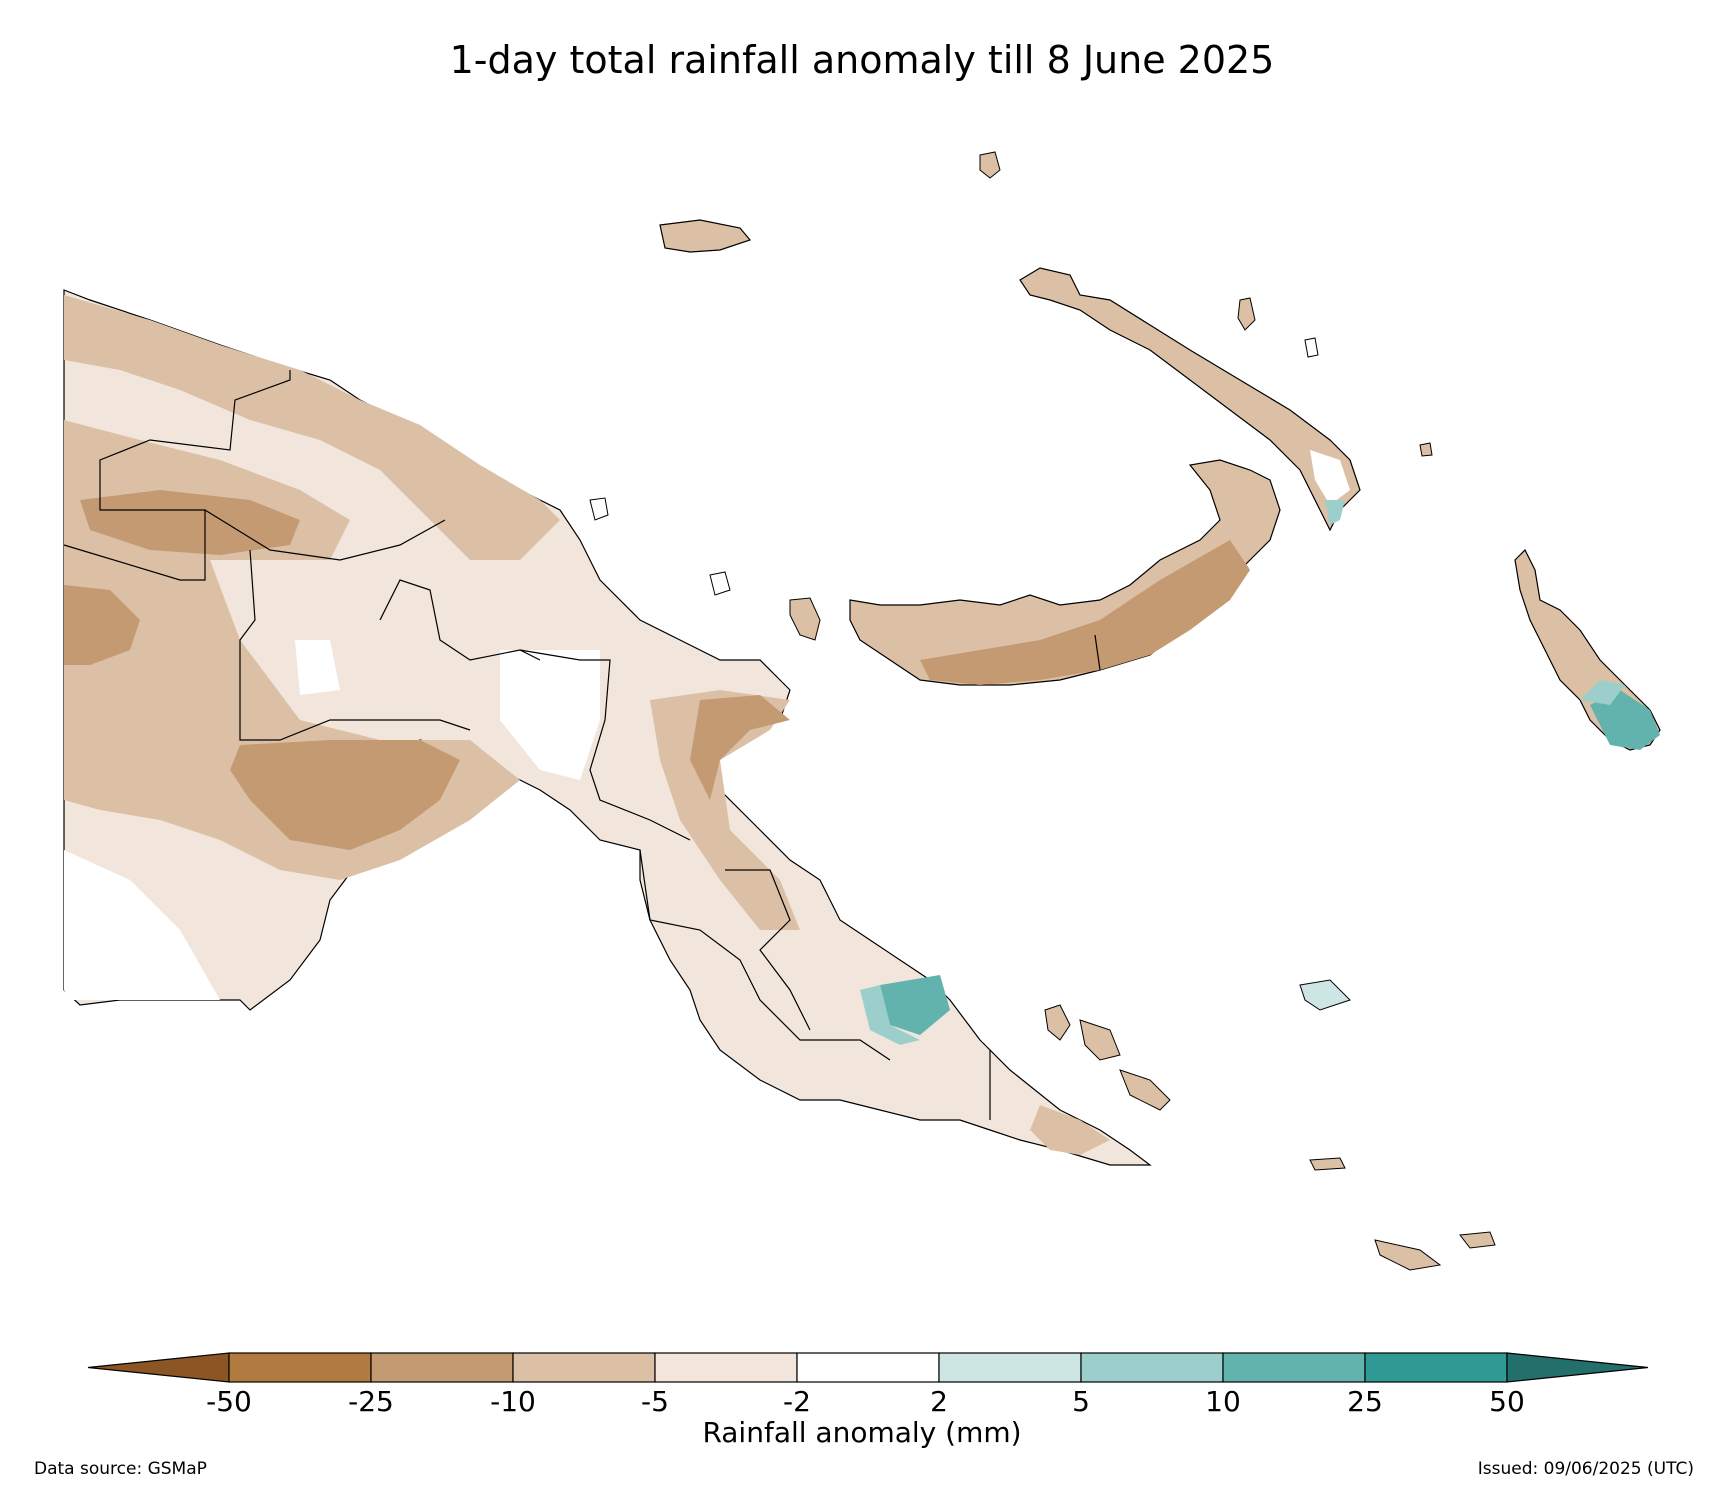  Describe the element at coordinates (1097, 652) in the screenshot. I see `new-britain-border` at that location.